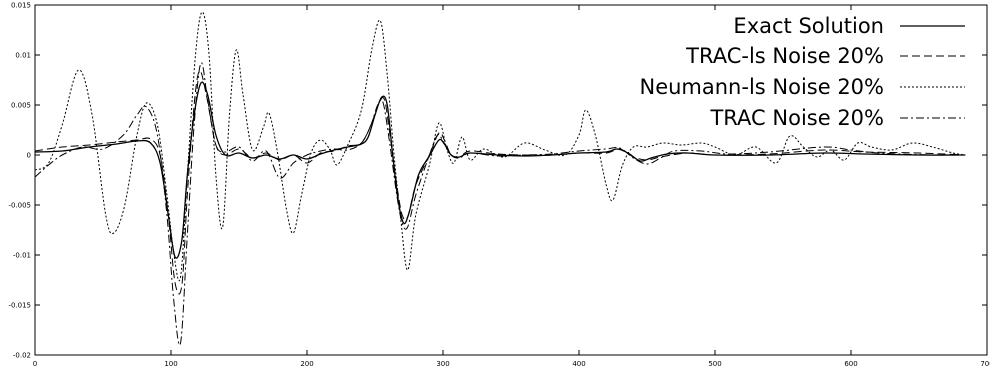 Image resolution: width=990 pixels, height=372 pixels. Describe the element at coordinates (22, 356) in the screenshot. I see `y-tick-label: -0.02` at that location.